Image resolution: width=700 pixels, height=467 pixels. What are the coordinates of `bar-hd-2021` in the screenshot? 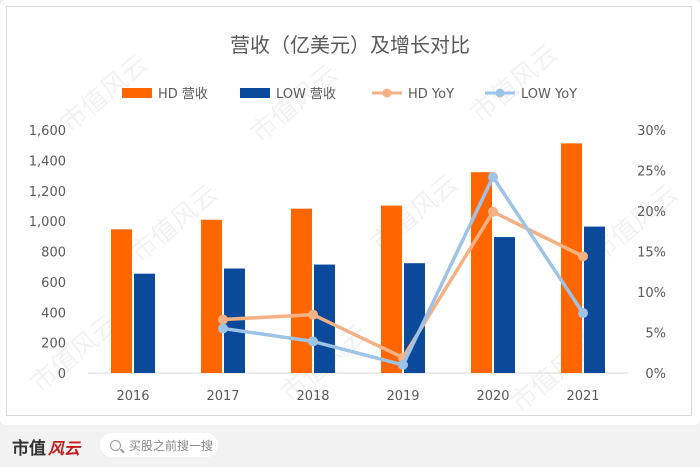 It's located at (571, 258).